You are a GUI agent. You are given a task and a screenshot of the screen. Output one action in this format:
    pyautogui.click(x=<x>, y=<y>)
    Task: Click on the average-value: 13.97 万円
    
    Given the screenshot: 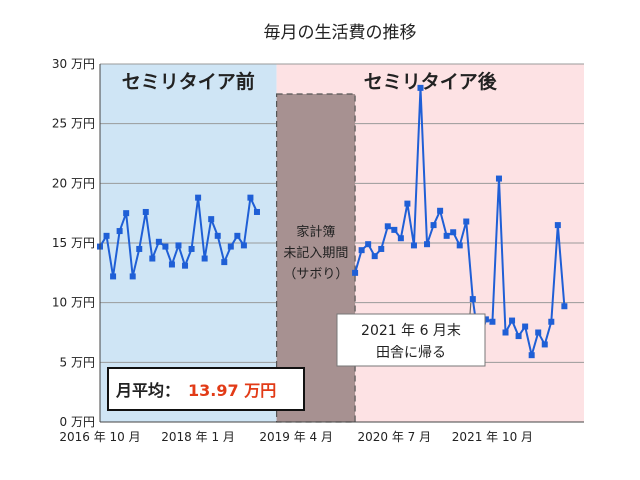 What is the action you would take?
    pyautogui.click(x=232, y=390)
    